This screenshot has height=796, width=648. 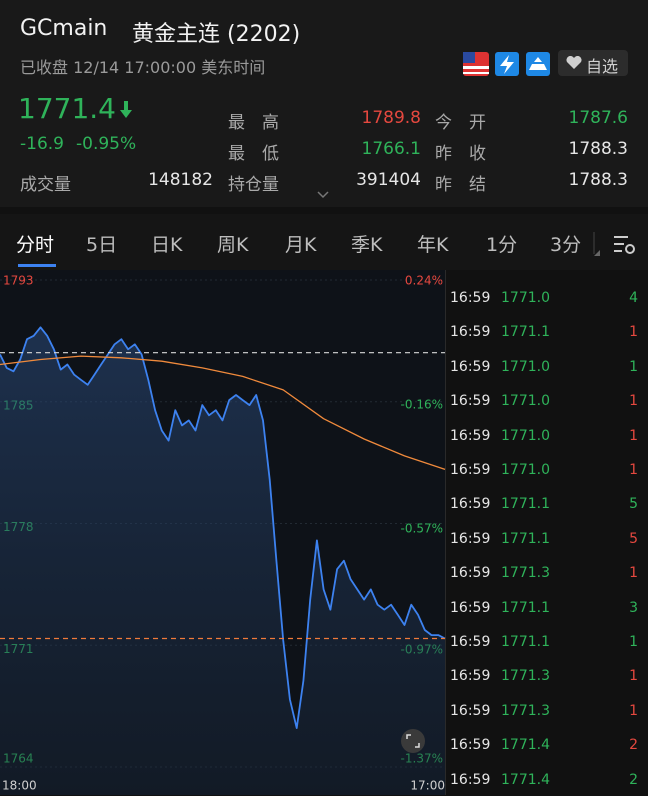 I want to click on change-pct: -0.95%, so click(x=106, y=144).